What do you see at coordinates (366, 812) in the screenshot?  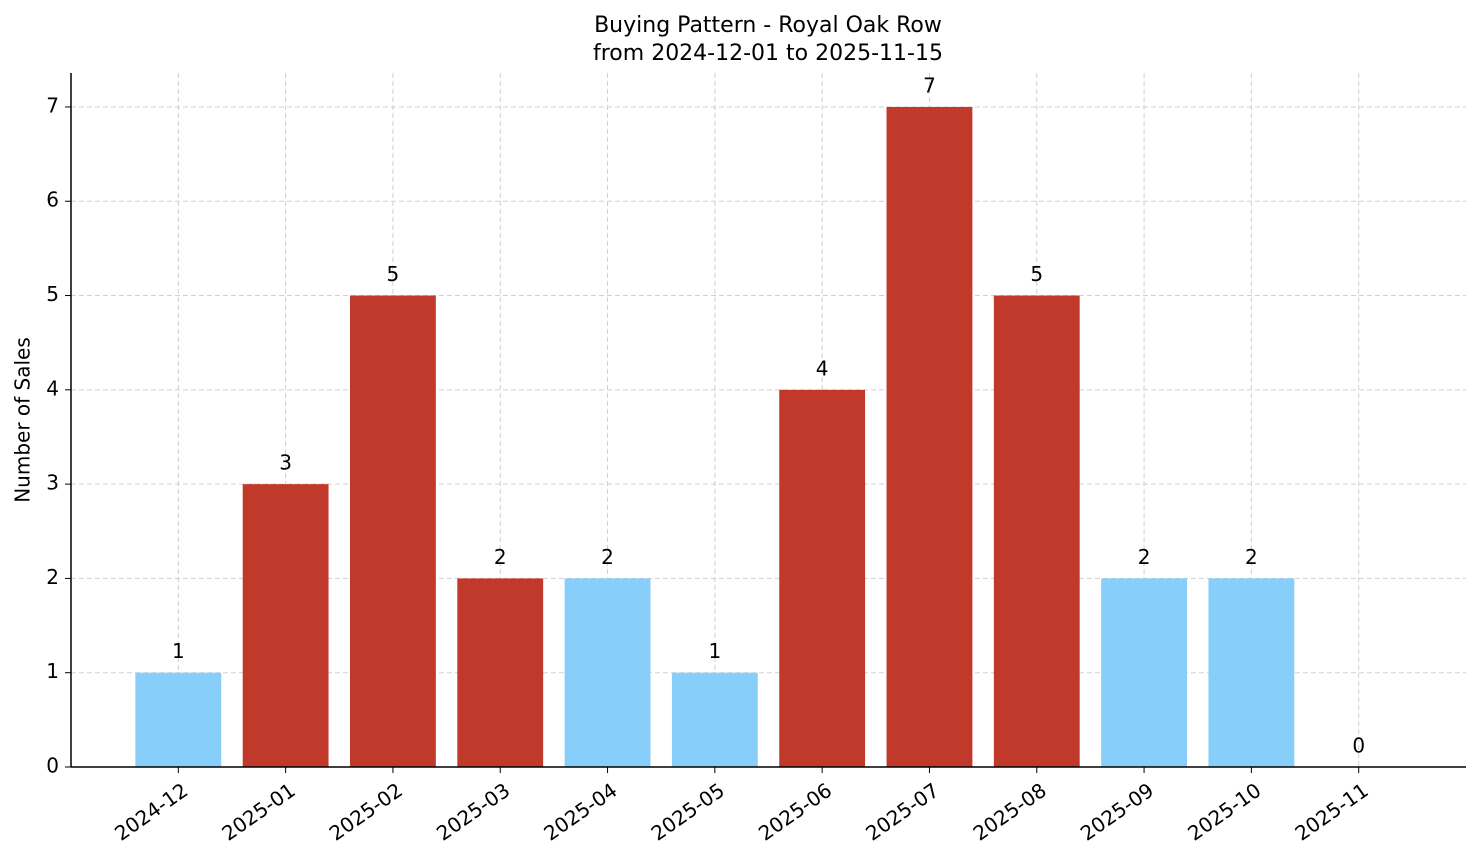 I see `x-tick-label: 2025-02` at bounding box center [366, 812].